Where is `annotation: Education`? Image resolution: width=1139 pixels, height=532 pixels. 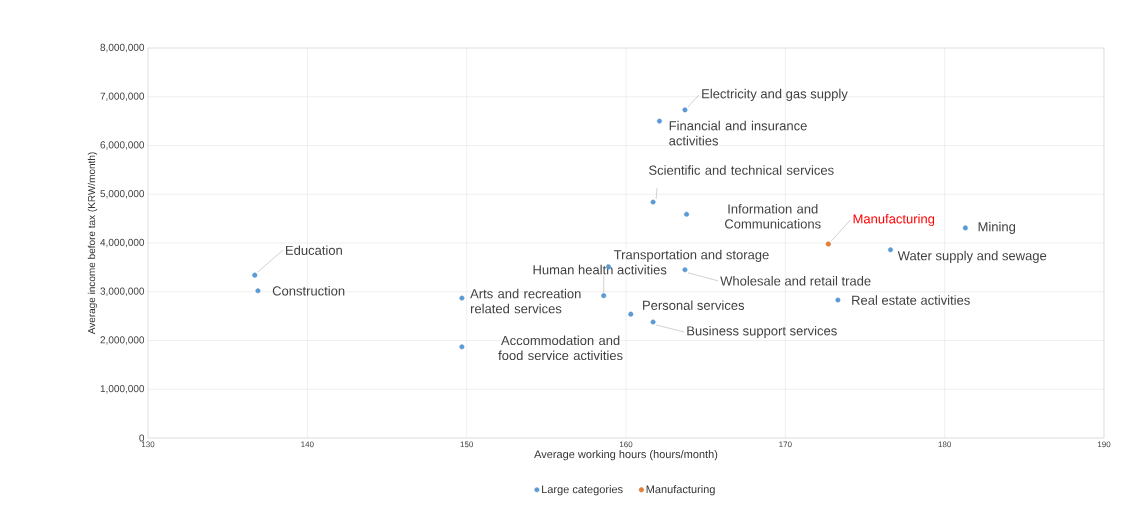 annotation: Education is located at coordinates (314, 250).